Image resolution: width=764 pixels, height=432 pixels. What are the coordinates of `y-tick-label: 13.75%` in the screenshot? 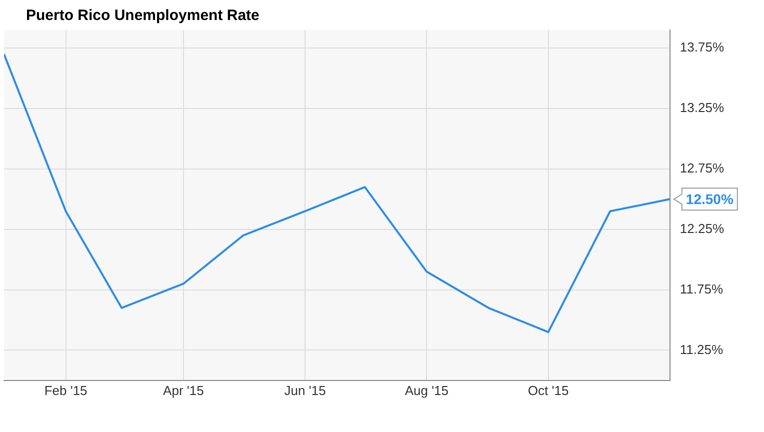 It's located at (702, 47).